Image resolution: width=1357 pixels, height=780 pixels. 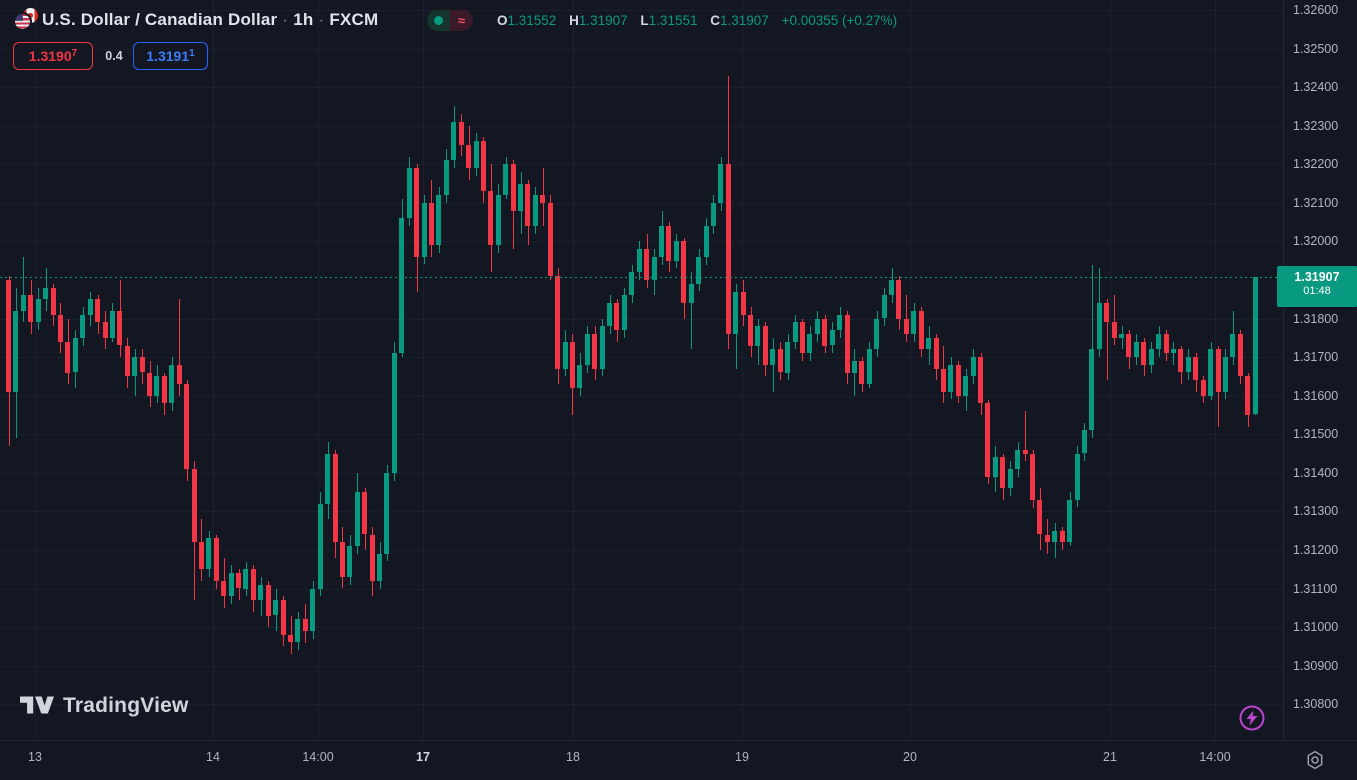 I want to click on time-axis-label: 18, so click(x=573, y=757).